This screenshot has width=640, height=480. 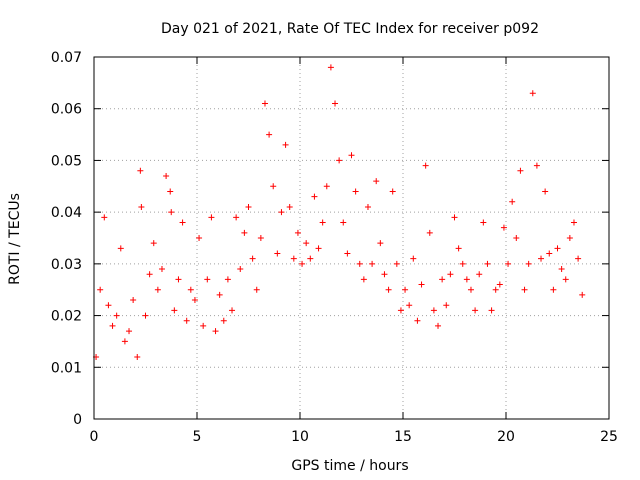 What do you see at coordinates (66, 110) in the screenshot?
I see `y-tick-label: 0.06` at bounding box center [66, 110].